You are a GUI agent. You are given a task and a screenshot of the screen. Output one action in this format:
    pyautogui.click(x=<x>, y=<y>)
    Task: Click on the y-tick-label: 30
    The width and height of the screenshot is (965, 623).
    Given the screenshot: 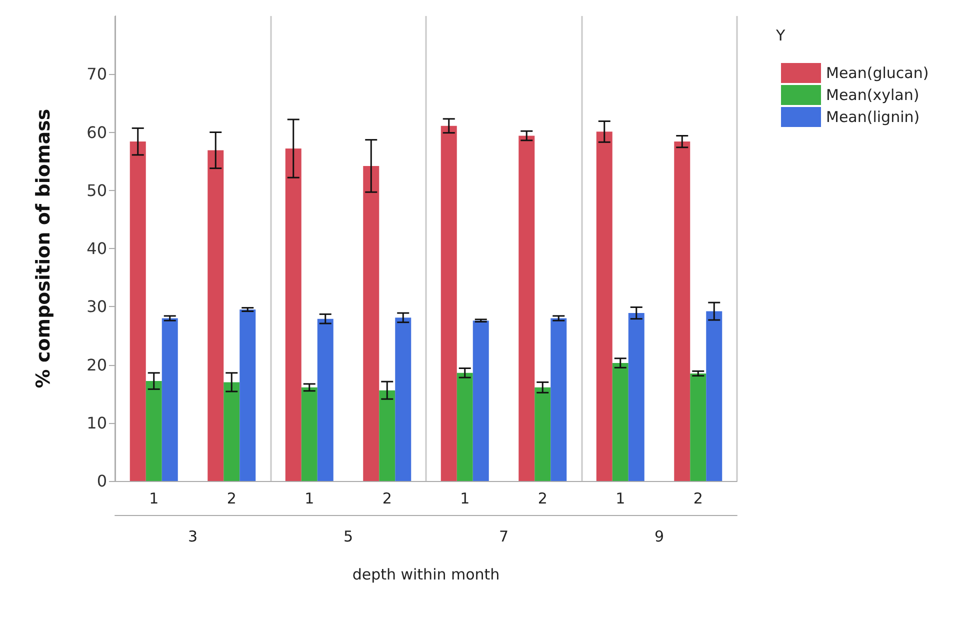 What is the action you would take?
    pyautogui.click(x=96, y=306)
    